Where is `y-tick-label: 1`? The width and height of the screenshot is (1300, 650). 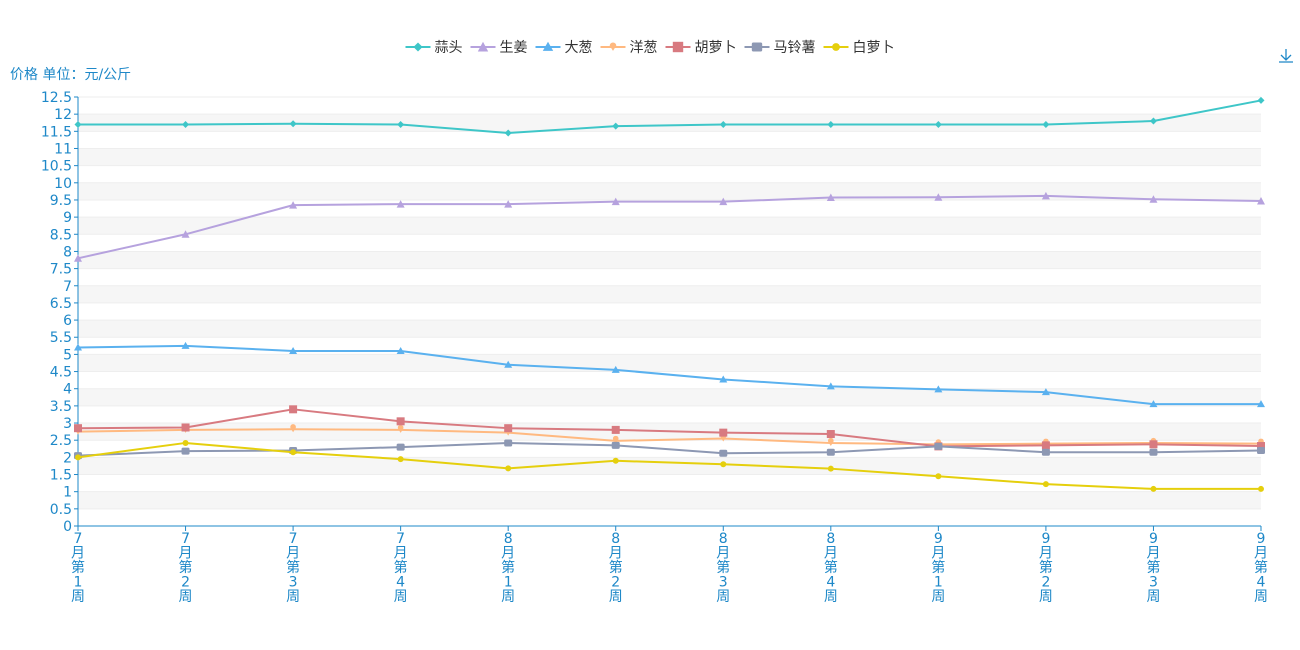
y-tick-label: 1 is located at coordinates (67, 493).